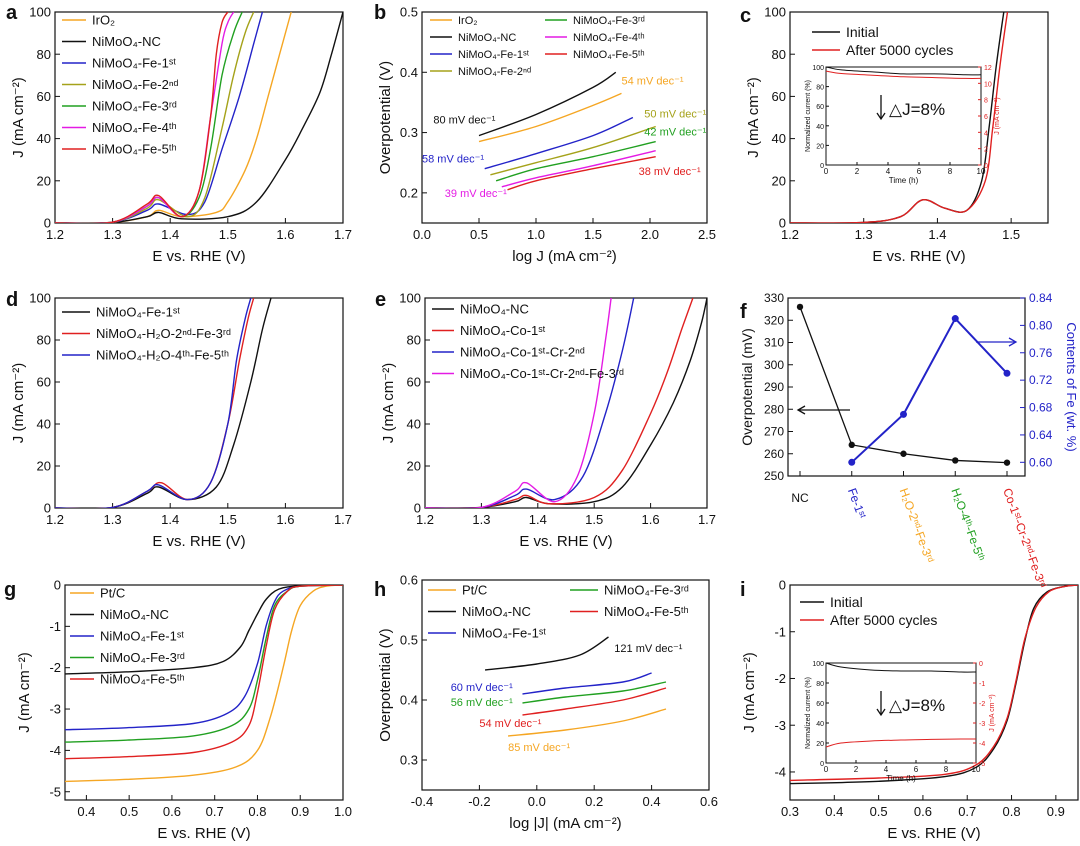 This screenshot has width=1080, height=846. What do you see at coordinates (537, 801) in the screenshot?
I see `x-tick-label: 0.0` at bounding box center [537, 801].